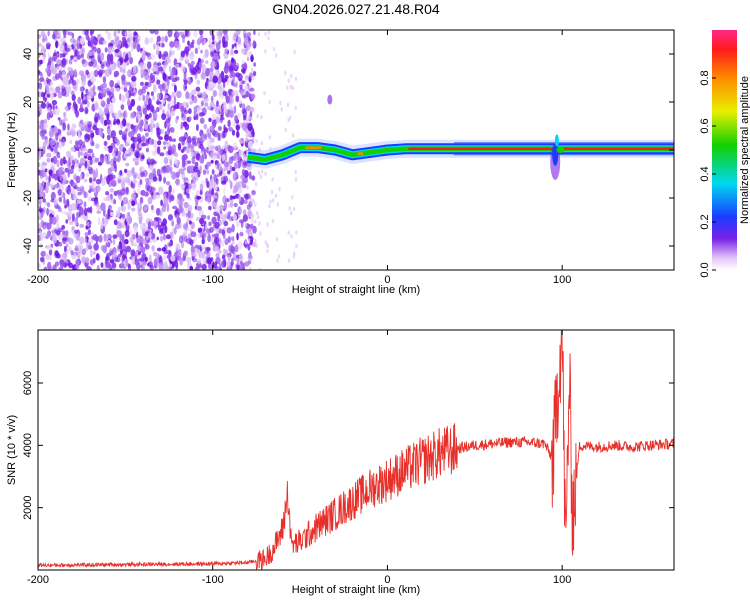  I want to click on colorbar-tick-label: 0.4, so click(705, 173).